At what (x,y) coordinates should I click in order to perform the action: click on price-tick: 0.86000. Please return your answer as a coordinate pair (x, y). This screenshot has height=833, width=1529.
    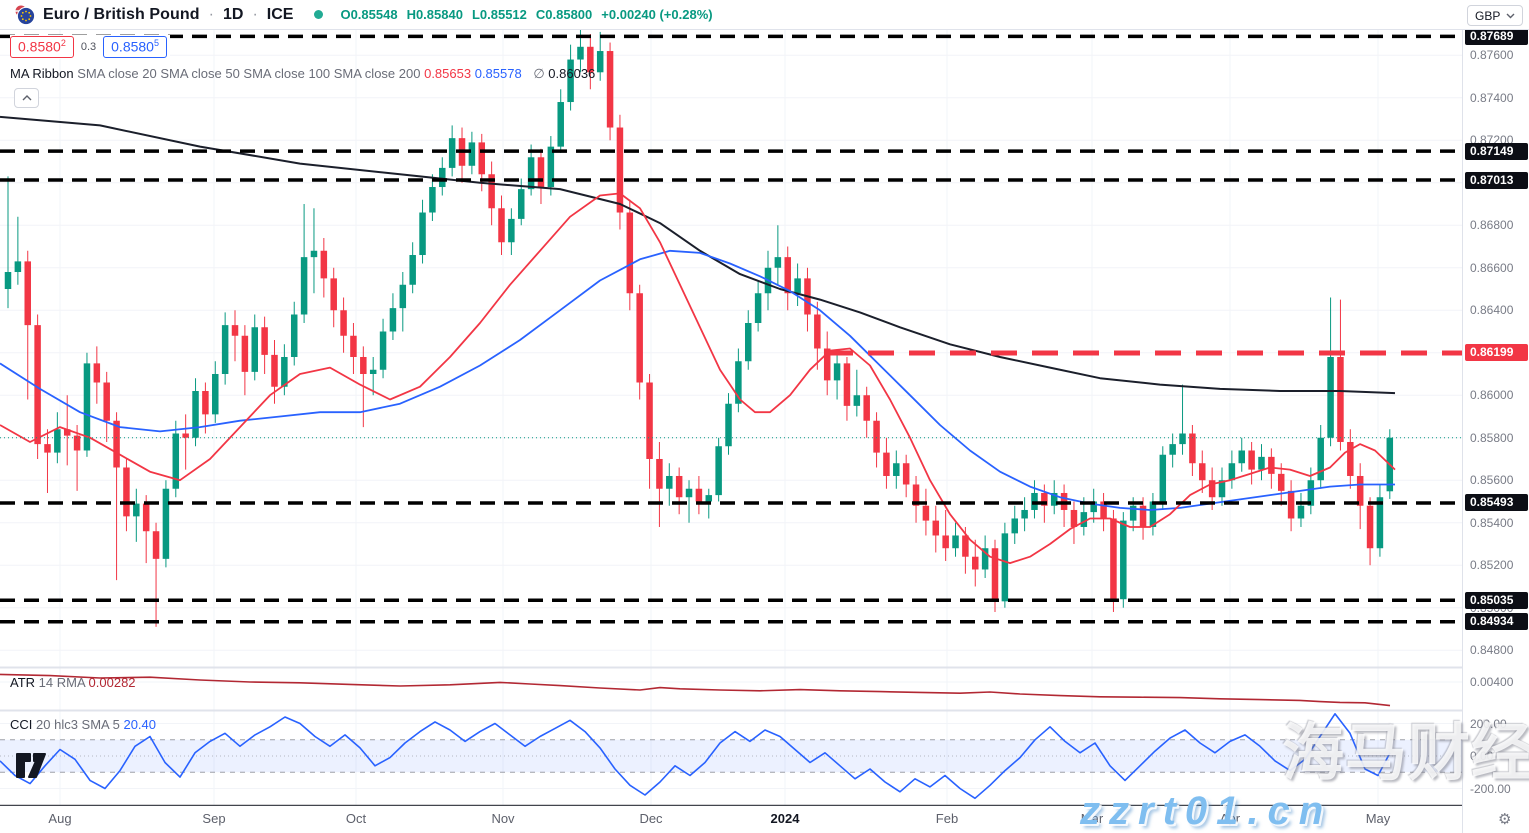
    Looking at the image, I should click on (1492, 395).